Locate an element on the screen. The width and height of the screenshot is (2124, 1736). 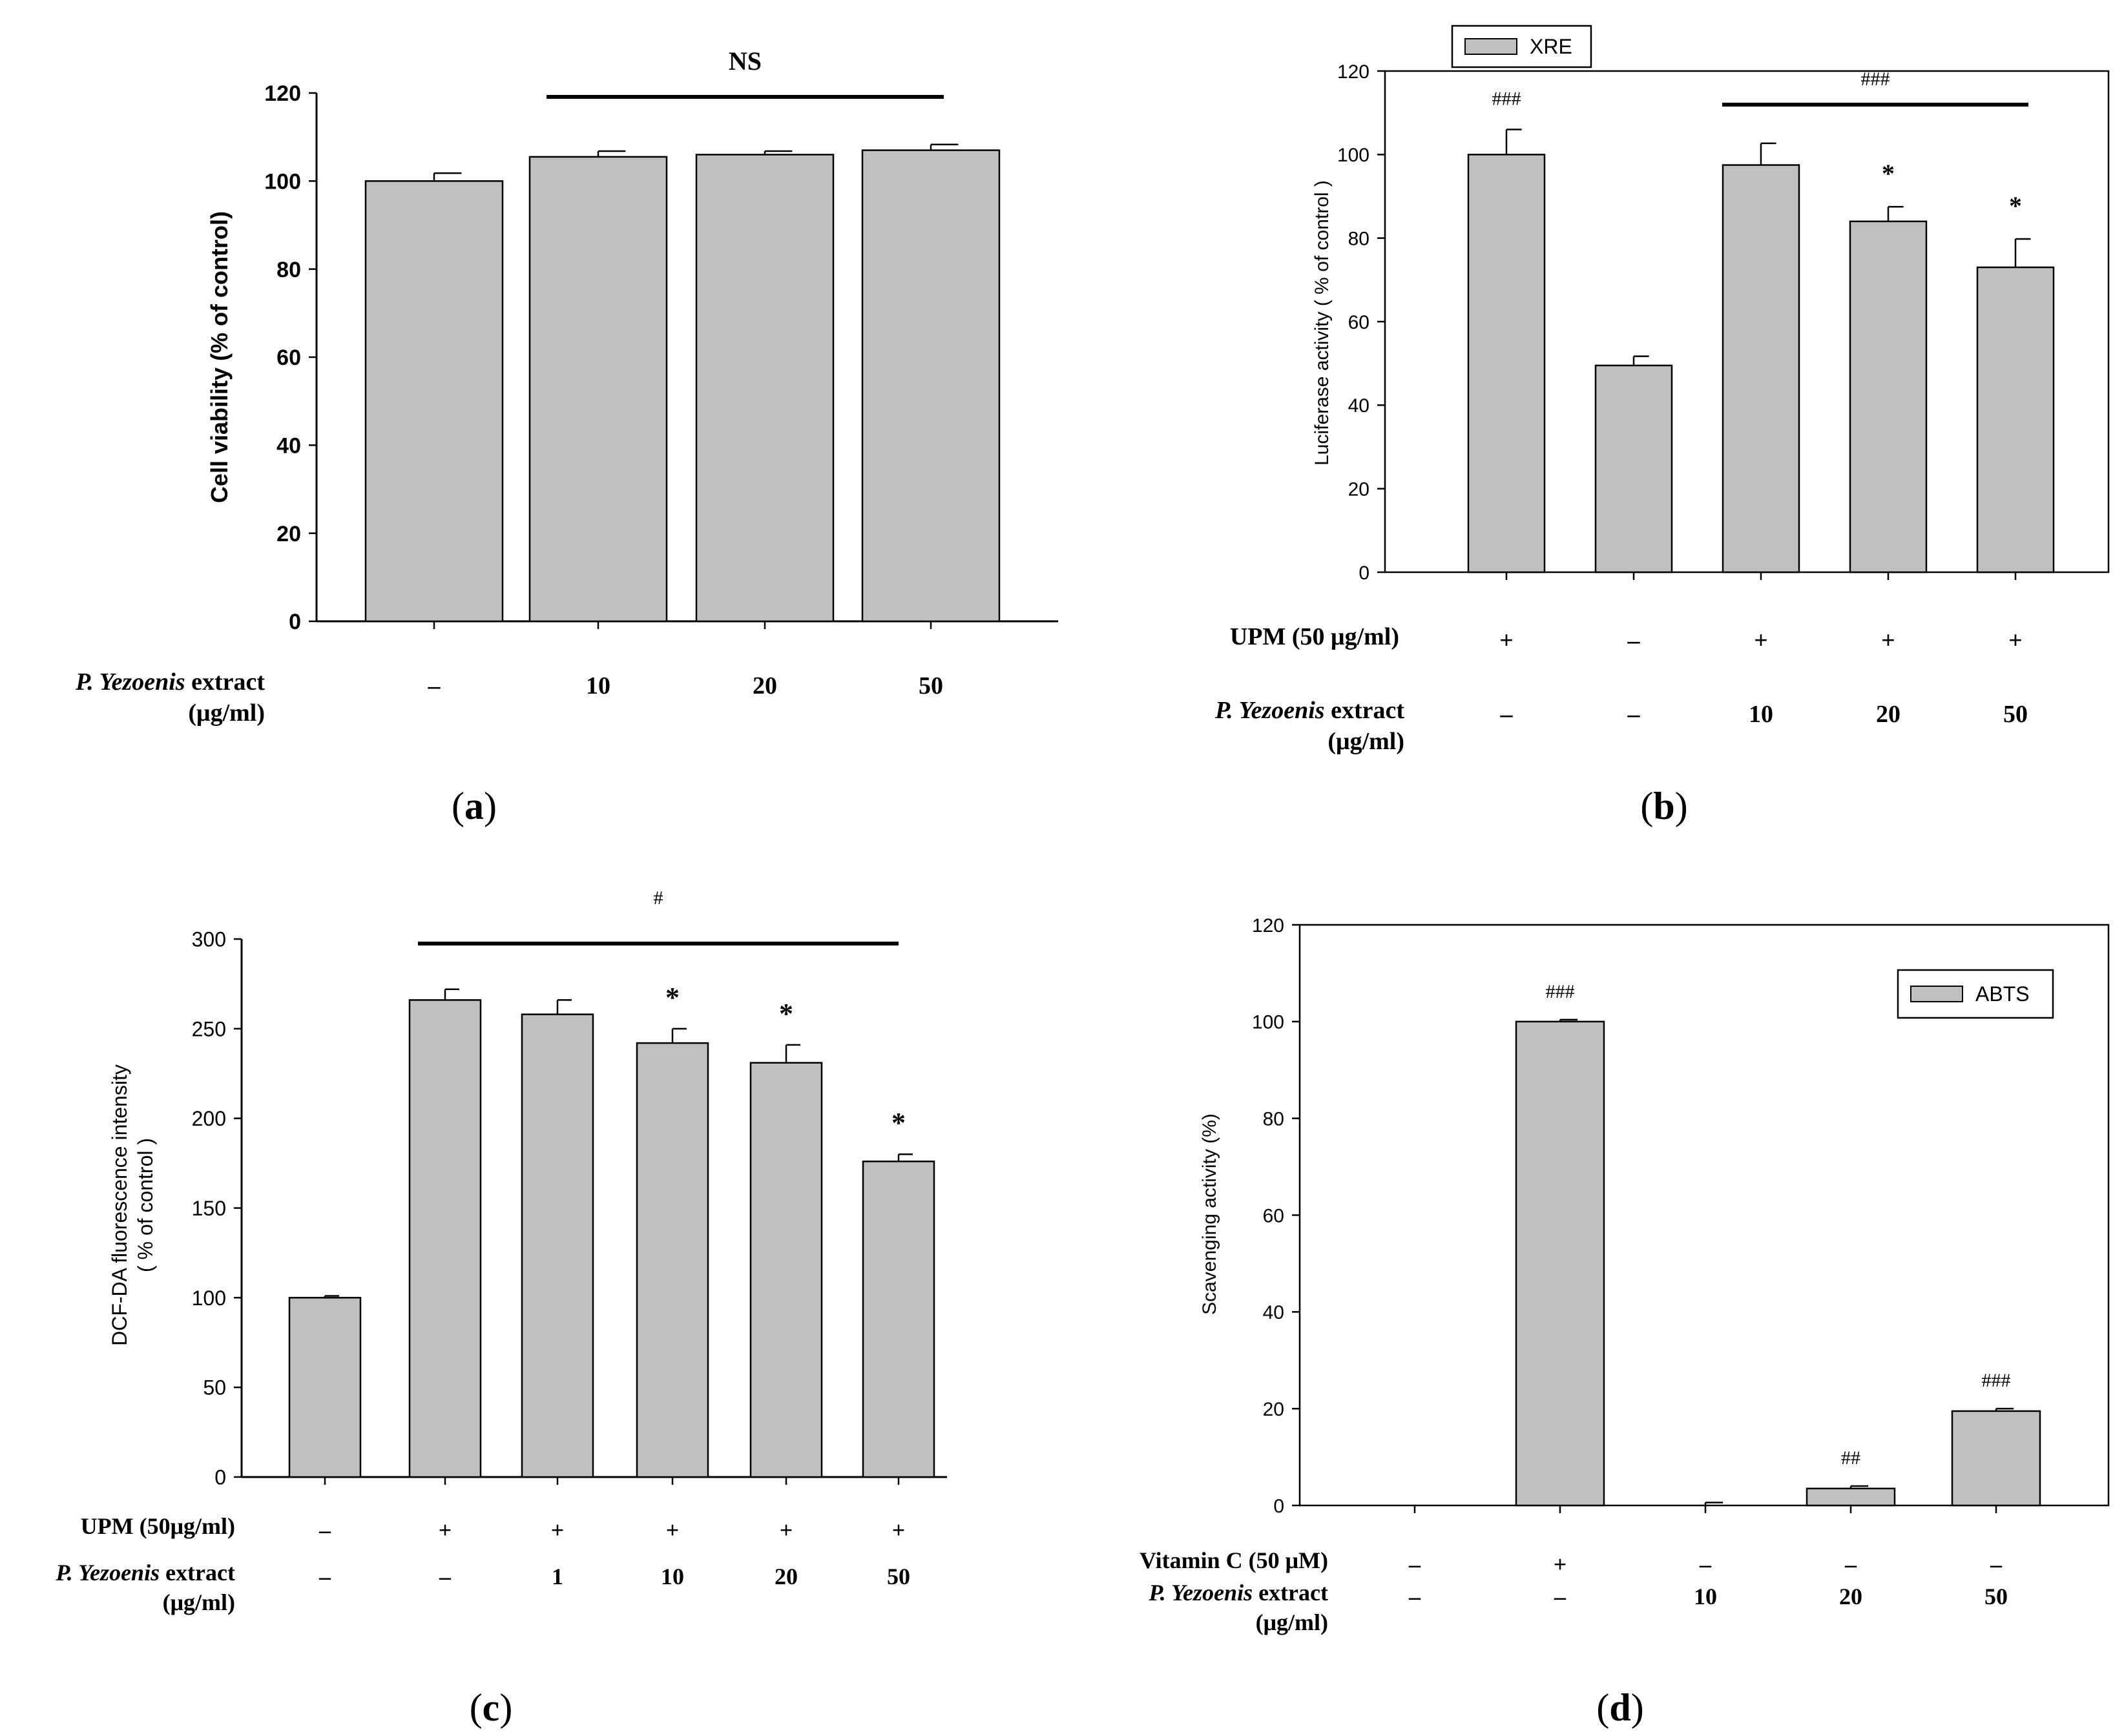
panel-label: (c) is located at coordinates (491, 1708).